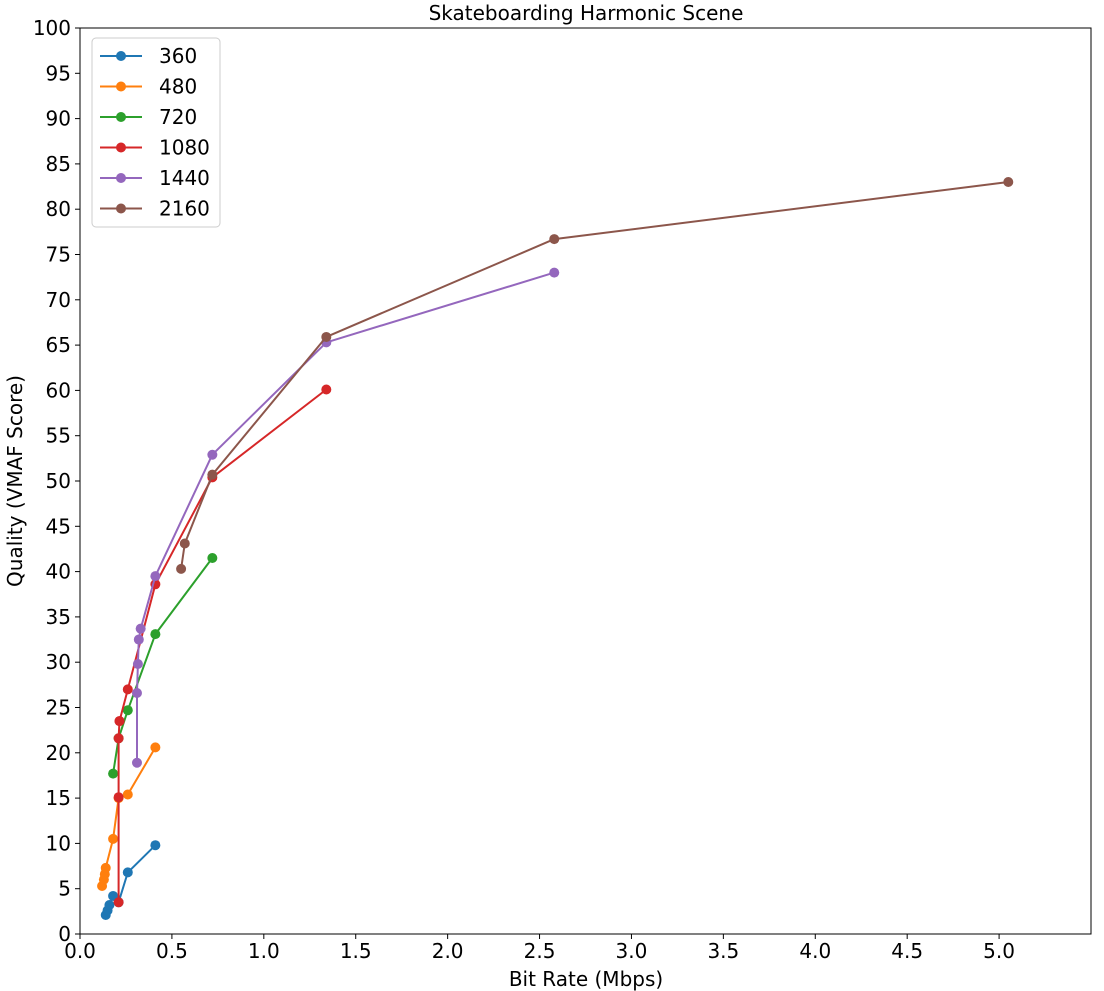 Image resolution: width=1104 pixels, height=991 pixels. I want to click on y-tick-label: 95, so click(58, 73).